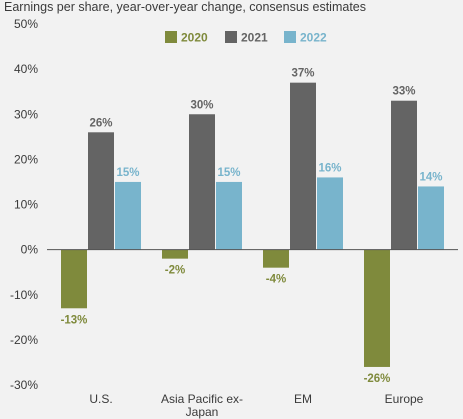 The image size is (463, 419). I want to click on legend-label: 2022, so click(313, 38).